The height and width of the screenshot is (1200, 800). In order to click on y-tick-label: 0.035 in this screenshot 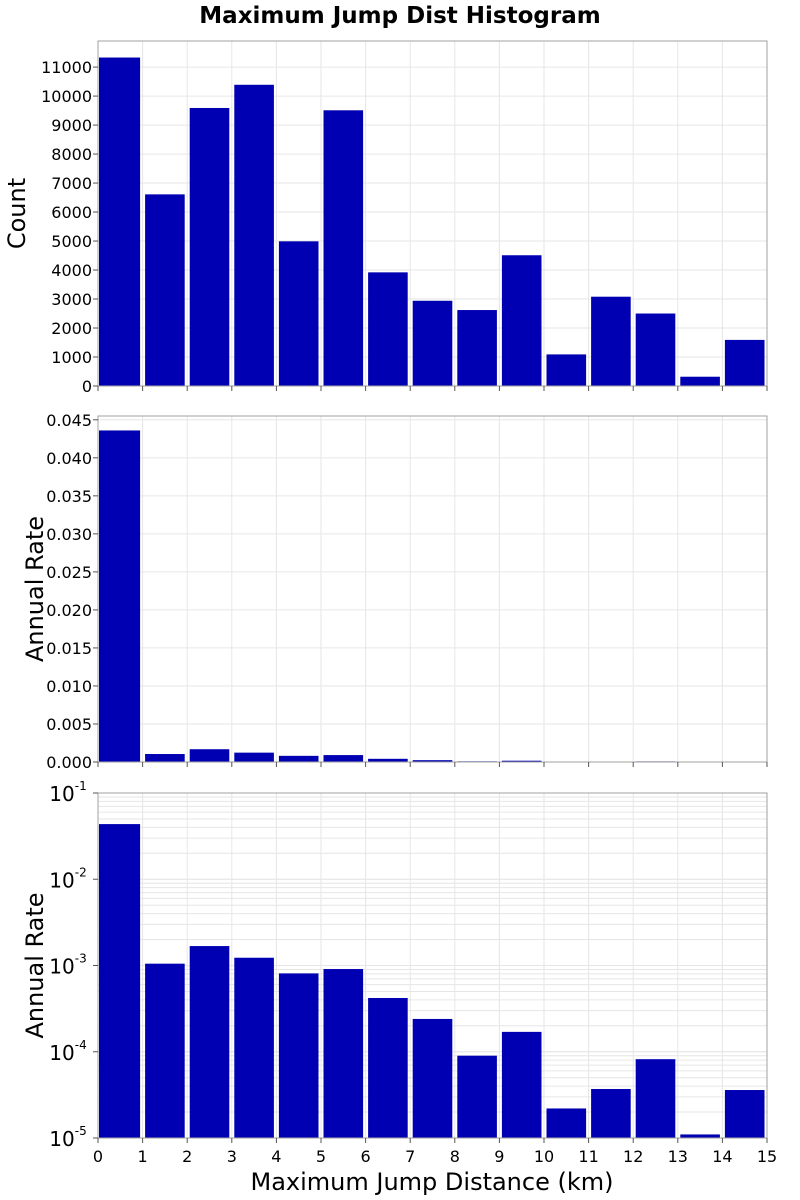, I will do `click(69, 496)`.